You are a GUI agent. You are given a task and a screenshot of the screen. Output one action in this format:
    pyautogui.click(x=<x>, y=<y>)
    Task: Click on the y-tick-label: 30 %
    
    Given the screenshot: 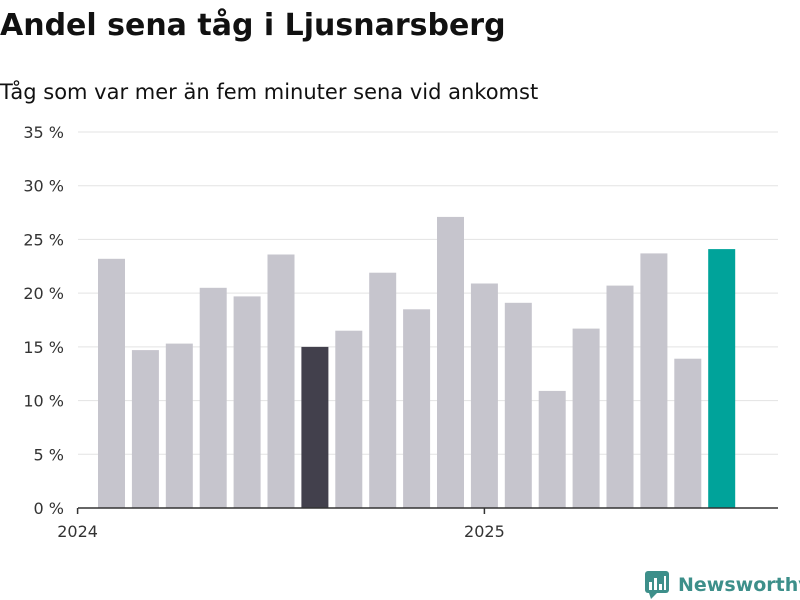 What is the action you would take?
    pyautogui.click(x=43, y=186)
    